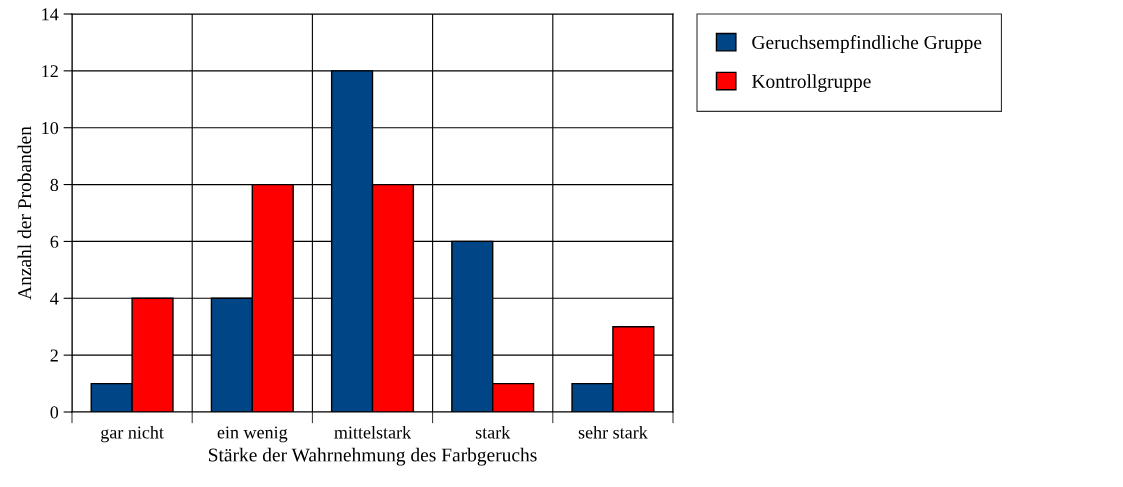  I want to click on y-tick-label: 2, so click(54, 355).